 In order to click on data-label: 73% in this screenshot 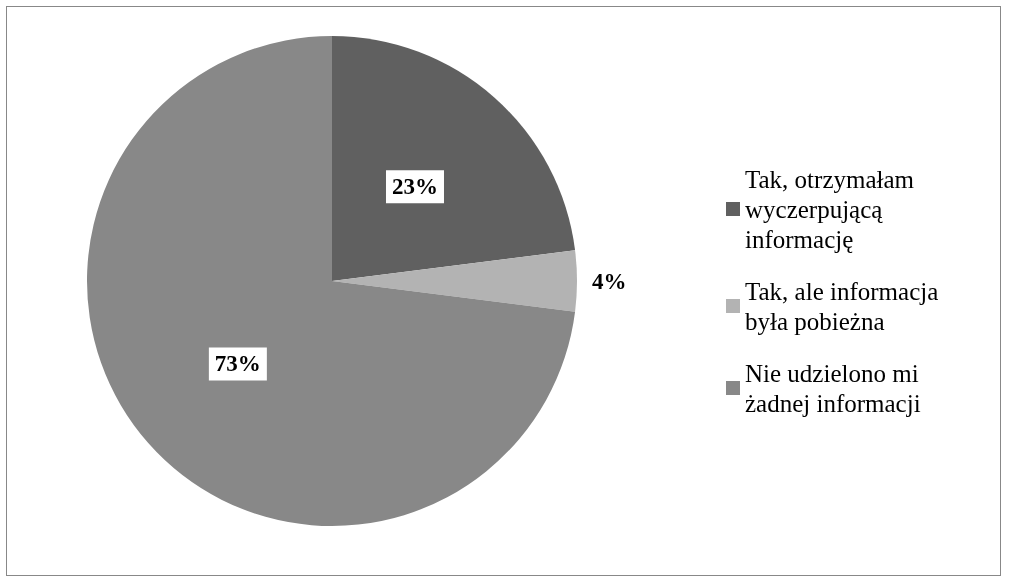, I will do `click(237, 364)`.